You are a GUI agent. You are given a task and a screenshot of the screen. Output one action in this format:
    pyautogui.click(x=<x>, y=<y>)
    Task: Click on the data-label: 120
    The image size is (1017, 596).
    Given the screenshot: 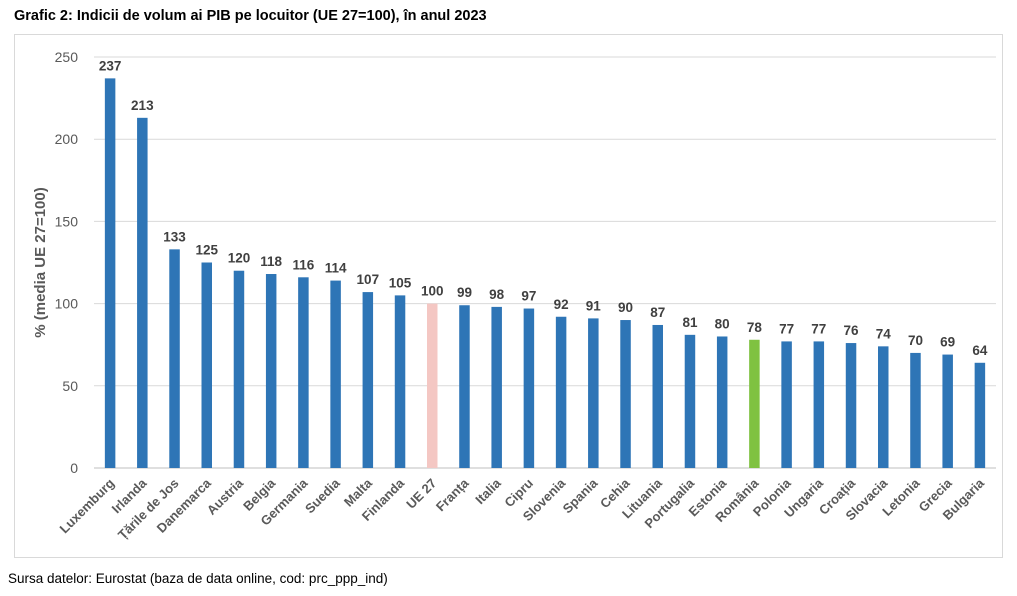 What is the action you would take?
    pyautogui.click(x=239, y=258)
    